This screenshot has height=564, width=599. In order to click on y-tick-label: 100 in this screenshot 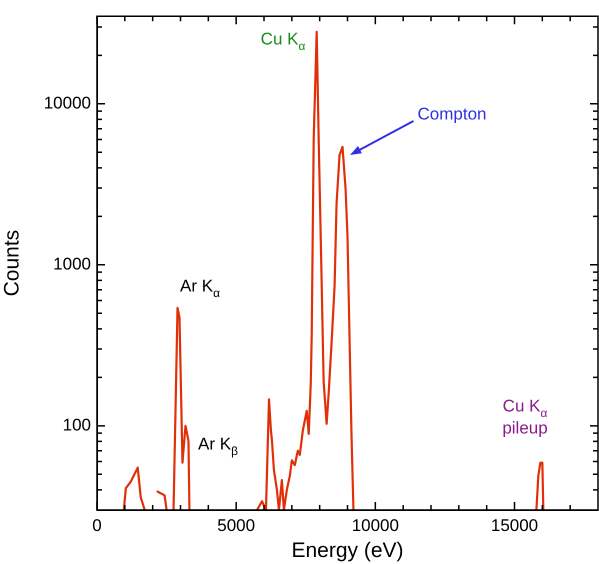, I will do `click(76, 425)`.